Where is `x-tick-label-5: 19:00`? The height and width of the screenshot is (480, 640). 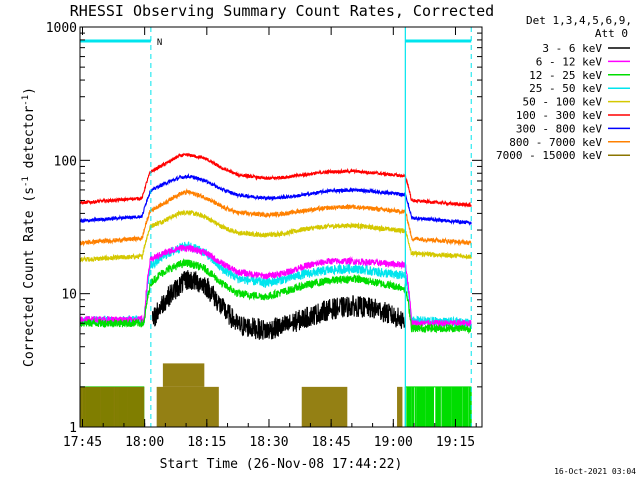 x-tick-label-5: 19:00 is located at coordinates (393, 442).